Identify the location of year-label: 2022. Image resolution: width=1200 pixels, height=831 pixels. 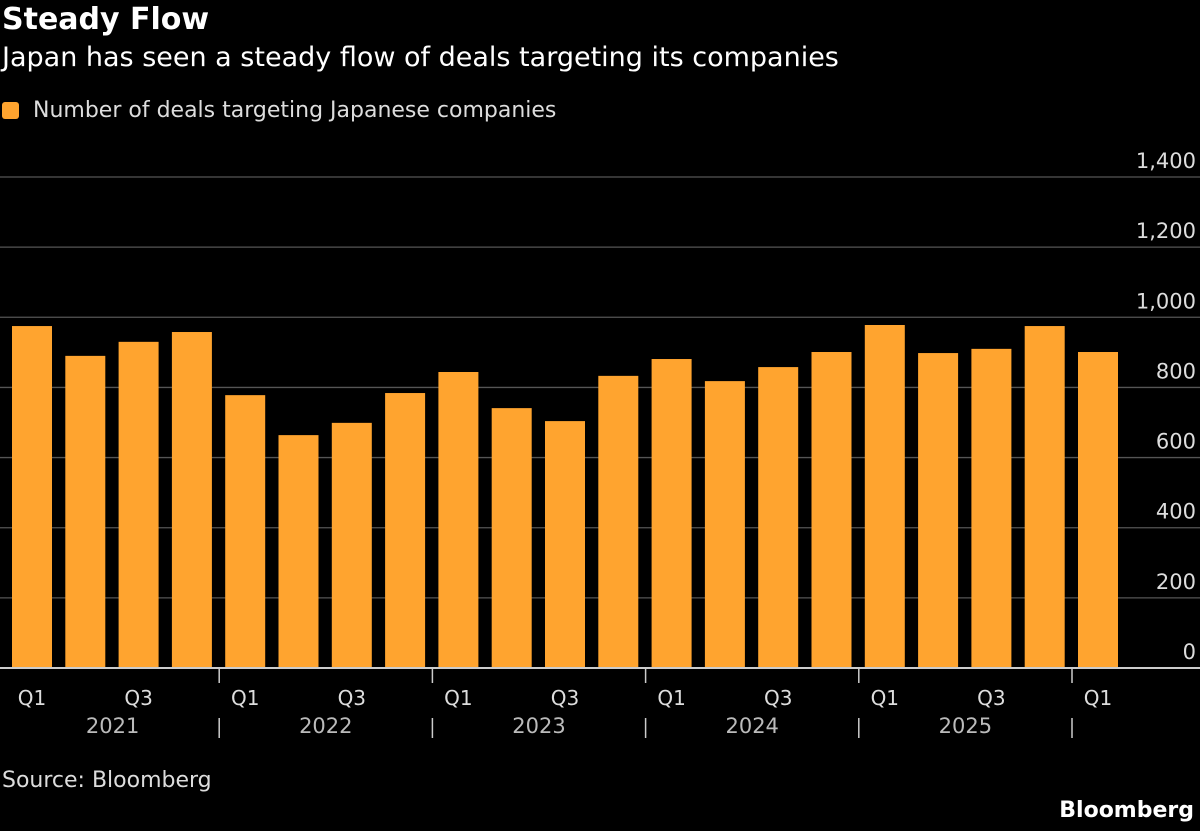
(325, 726).